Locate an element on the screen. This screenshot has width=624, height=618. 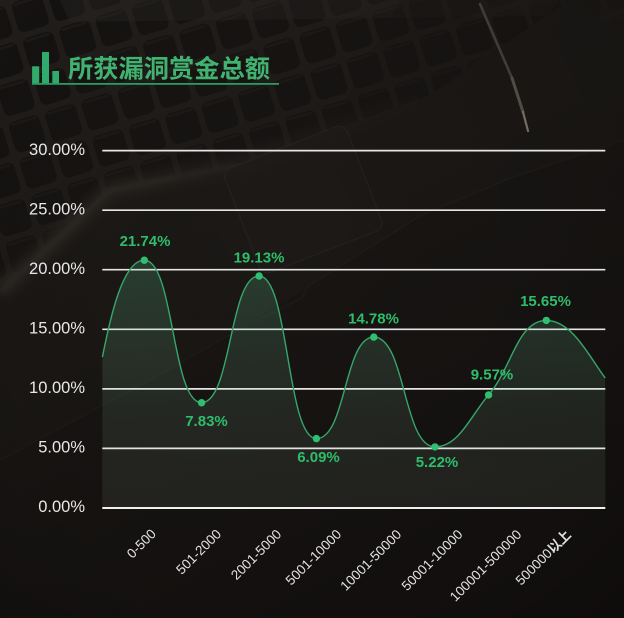
svg-text: 5.22% is located at coordinates (437, 462).